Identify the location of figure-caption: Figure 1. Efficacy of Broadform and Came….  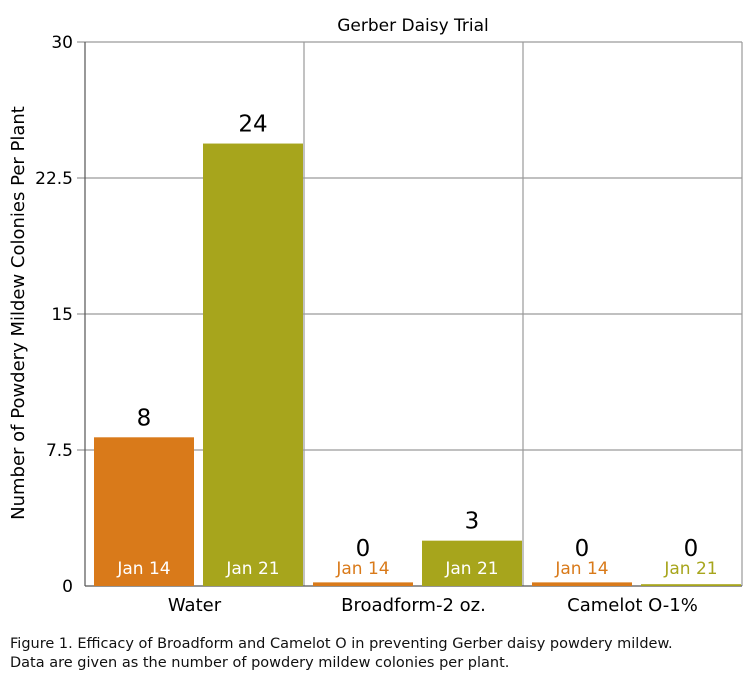
(380, 654).